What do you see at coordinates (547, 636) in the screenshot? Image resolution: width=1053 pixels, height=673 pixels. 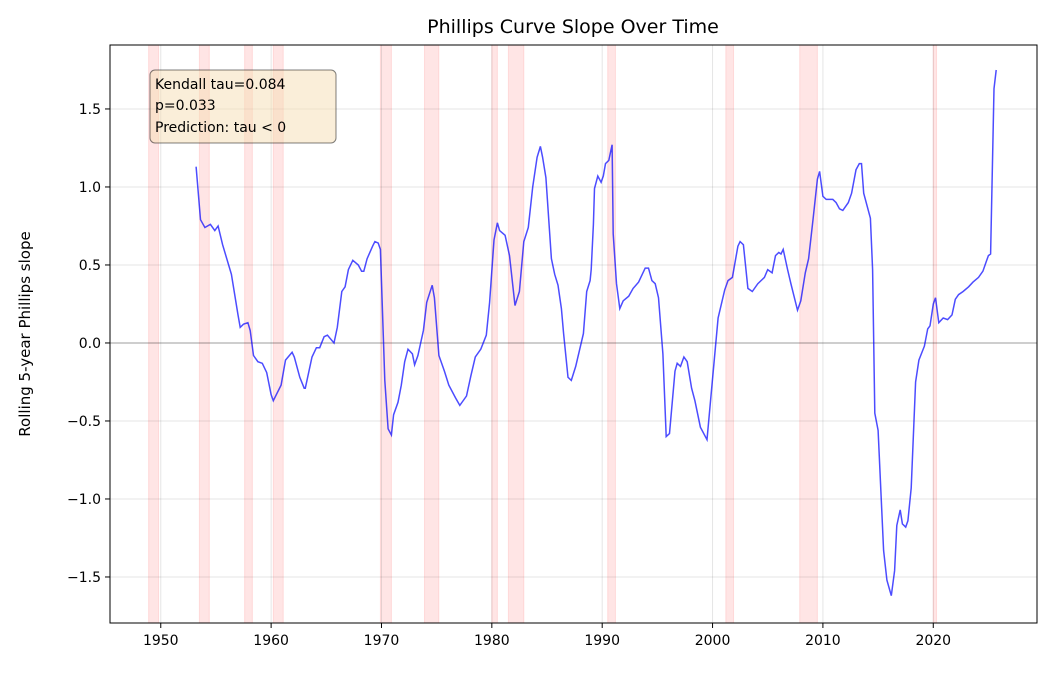 I see `x-axis-ticks: 1950 1960 1970 1980 1990 2000 2010 2020` at bounding box center [547, 636].